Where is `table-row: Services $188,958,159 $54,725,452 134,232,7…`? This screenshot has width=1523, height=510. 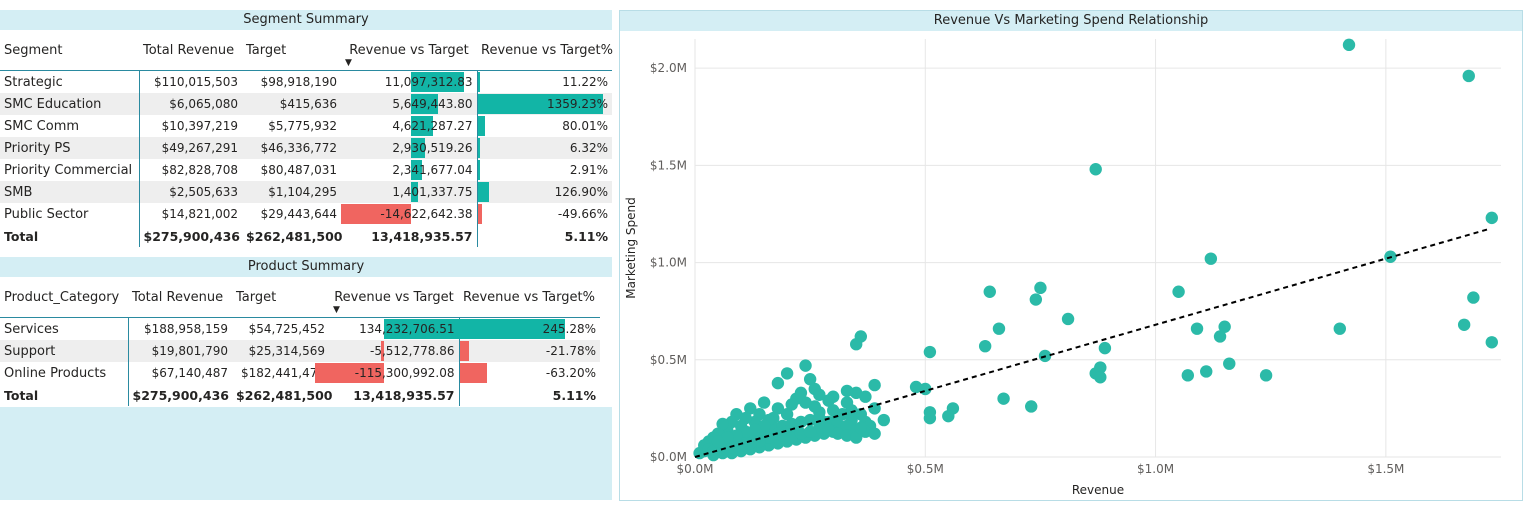
table-row: Services $188,958,159 $54,725,452 134,232,7… is located at coordinates (300, 328).